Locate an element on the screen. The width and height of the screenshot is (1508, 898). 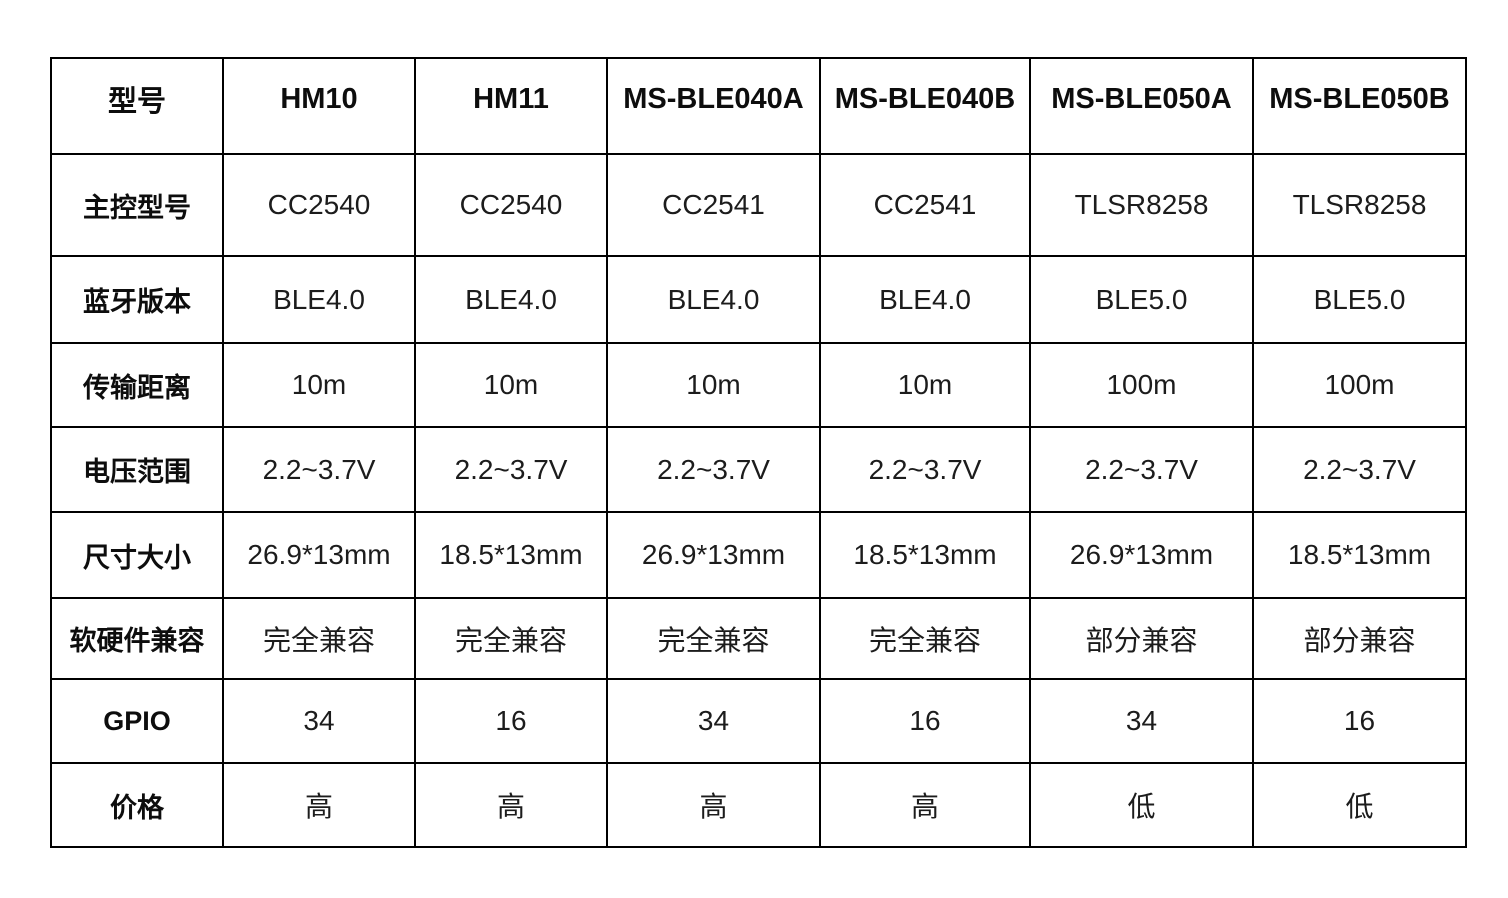
row-label: 软硬件兼容 is located at coordinates (137, 638).